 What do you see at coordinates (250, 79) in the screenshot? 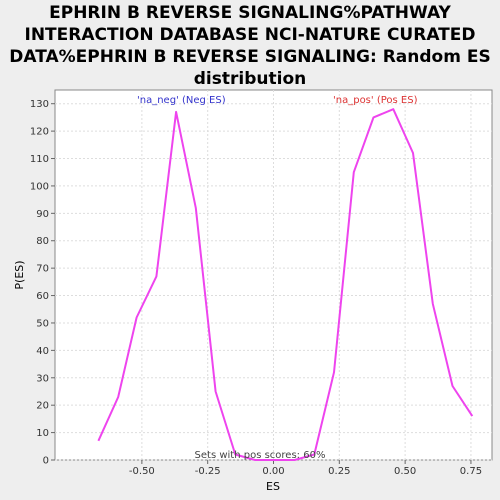
I see `title-line-4: distribution` at bounding box center [250, 79].